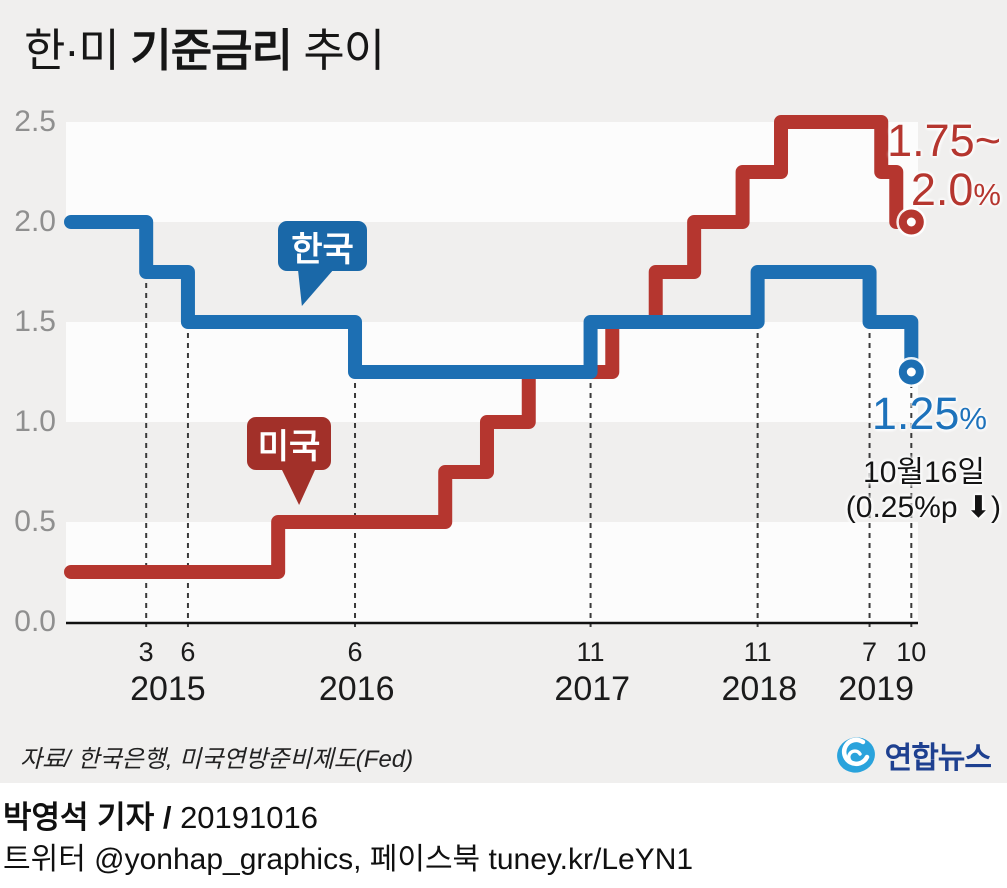 This screenshot has height=888, width=1007. I want to click on y-axis-tick: 1.5, so click(35, 321).